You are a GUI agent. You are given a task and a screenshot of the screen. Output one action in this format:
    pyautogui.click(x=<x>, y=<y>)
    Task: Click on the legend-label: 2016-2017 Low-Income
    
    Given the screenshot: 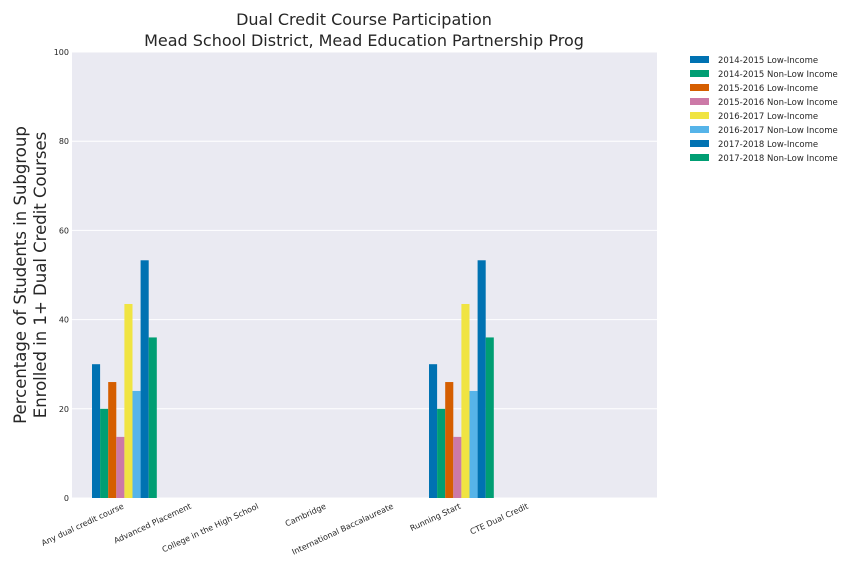 What is the action you would take?
    pyautogui.click(x=768, y=117)
    